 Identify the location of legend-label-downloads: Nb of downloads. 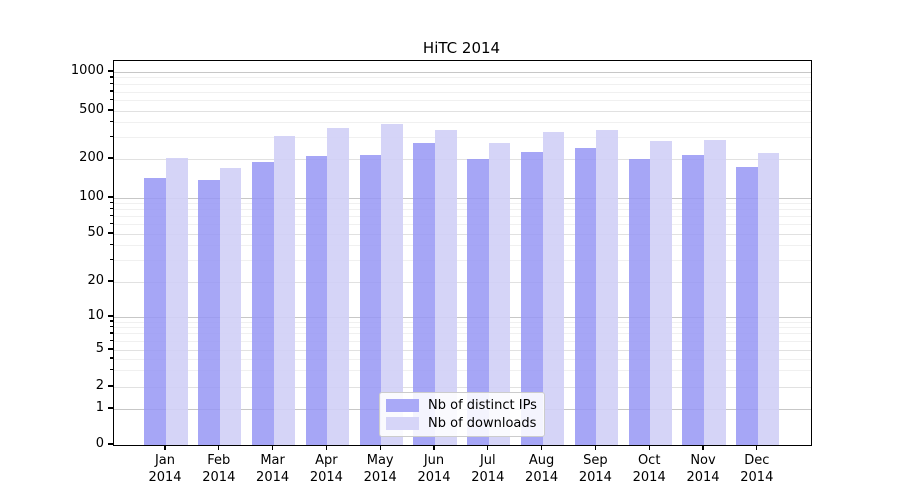
(482, 423).